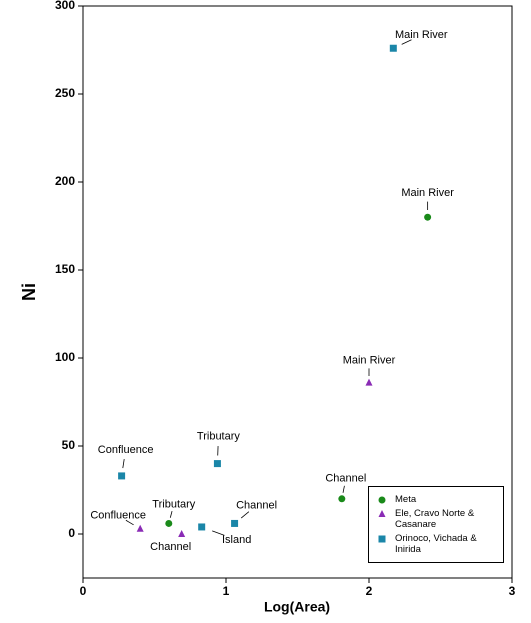 The height and width of the screenshot is (623, 531). I want to click on y-tick-label: 250, so click(65, 93).